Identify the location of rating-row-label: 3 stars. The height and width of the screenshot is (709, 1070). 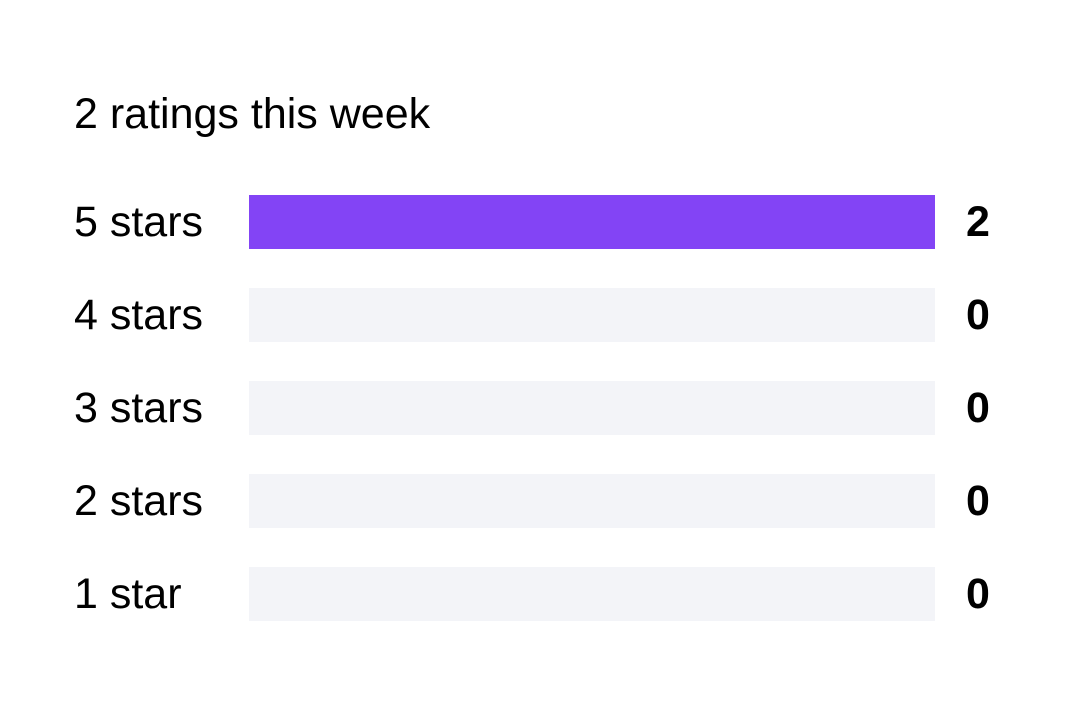
(139, 408).